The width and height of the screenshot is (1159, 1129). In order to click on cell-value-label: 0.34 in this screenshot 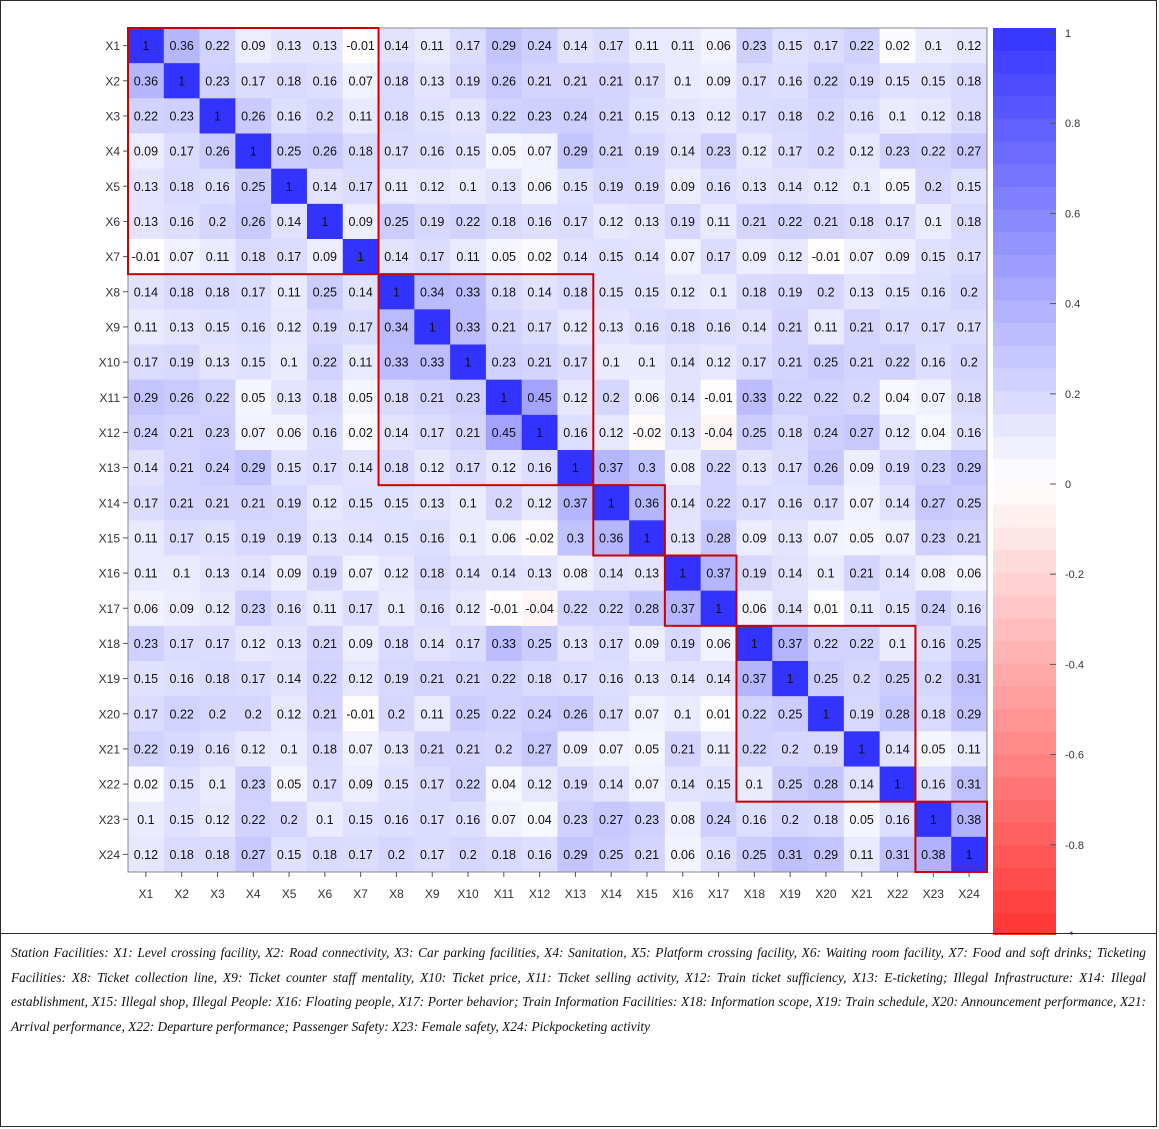, I will do `click(396, 327)`.